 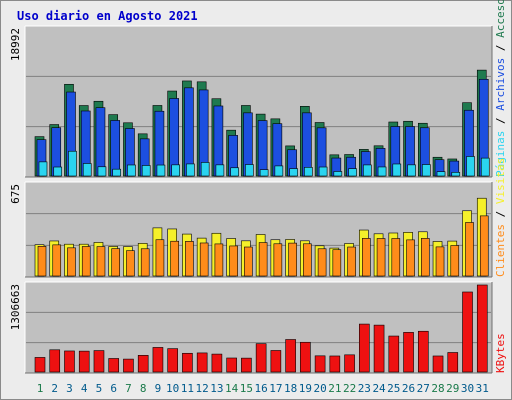 I want to click on x-tick-label: 4, so click(x=84, y=388).